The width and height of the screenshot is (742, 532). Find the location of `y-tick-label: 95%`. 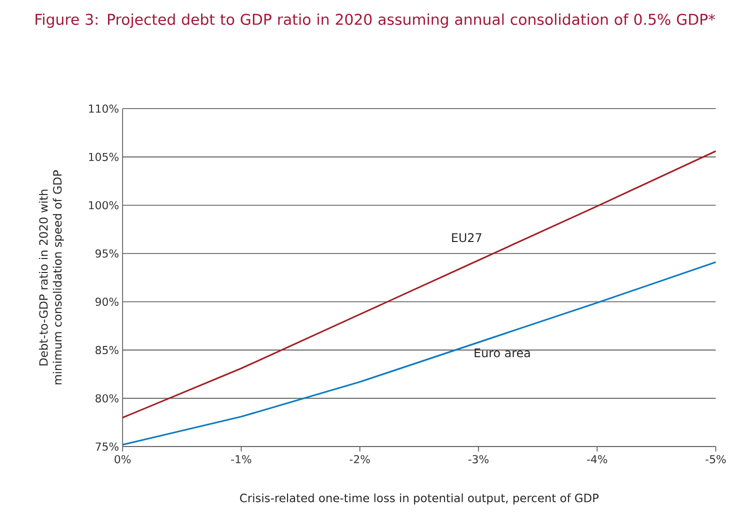

y-tick-label: 95% is located at coordinates (107, 253).